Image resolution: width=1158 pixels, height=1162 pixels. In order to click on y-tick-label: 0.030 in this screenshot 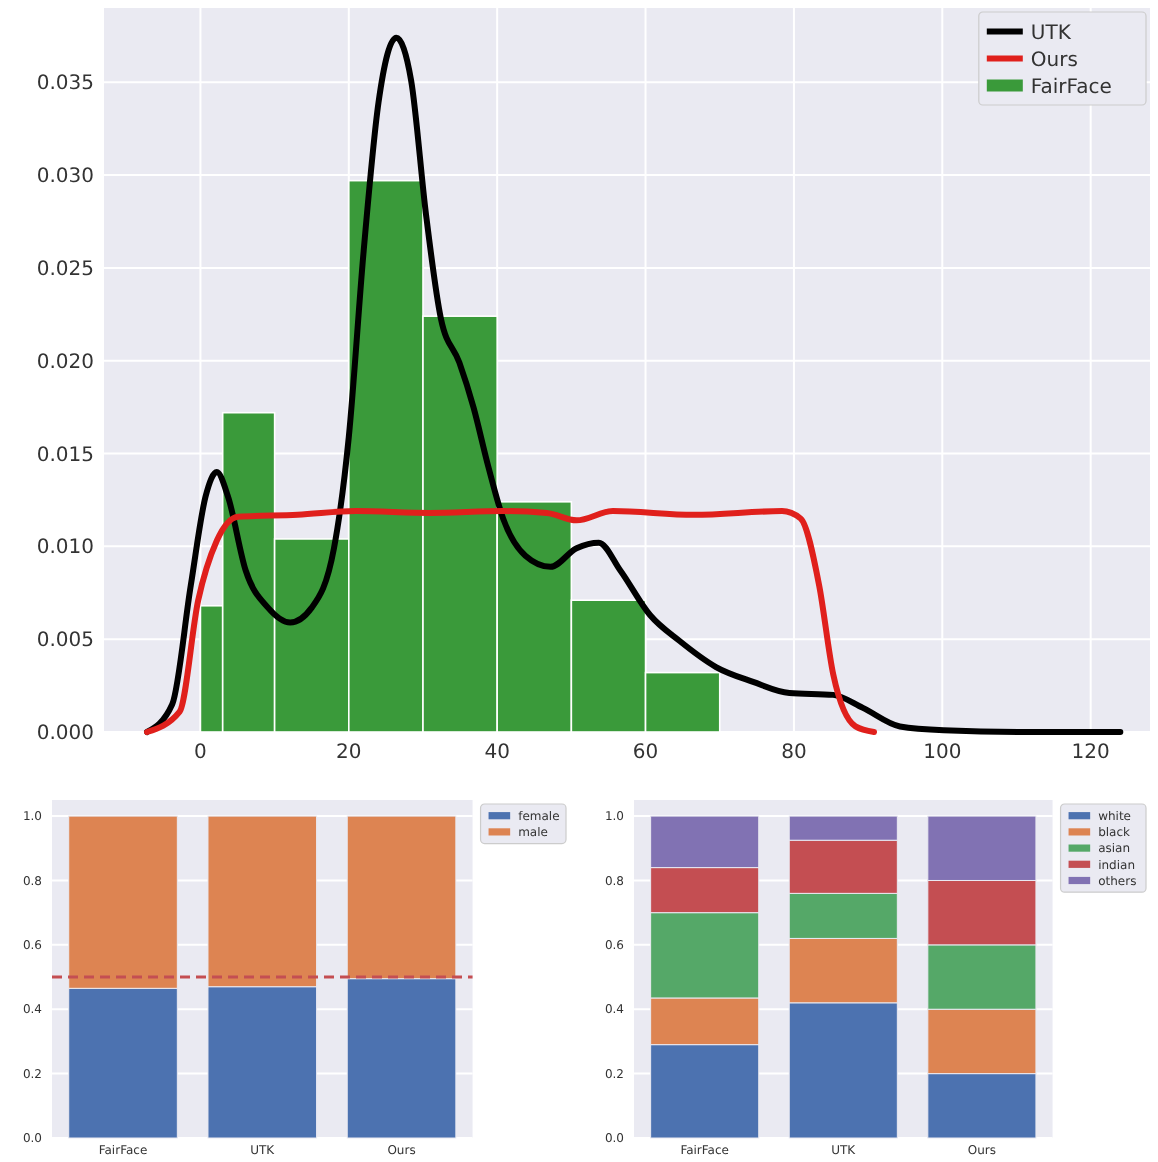, I will do `click(65, 177)`.